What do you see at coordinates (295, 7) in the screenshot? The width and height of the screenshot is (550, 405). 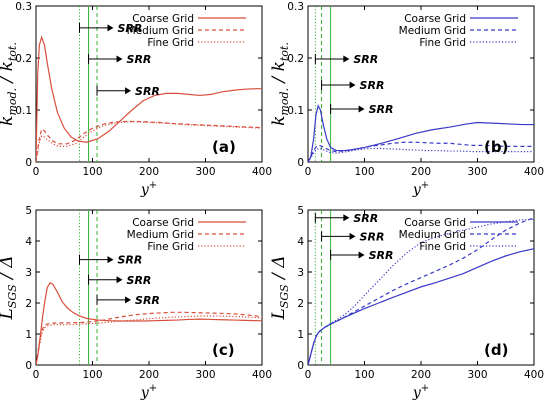 I see `y-tick-label: 0.3` at bounding box center [295, 7].